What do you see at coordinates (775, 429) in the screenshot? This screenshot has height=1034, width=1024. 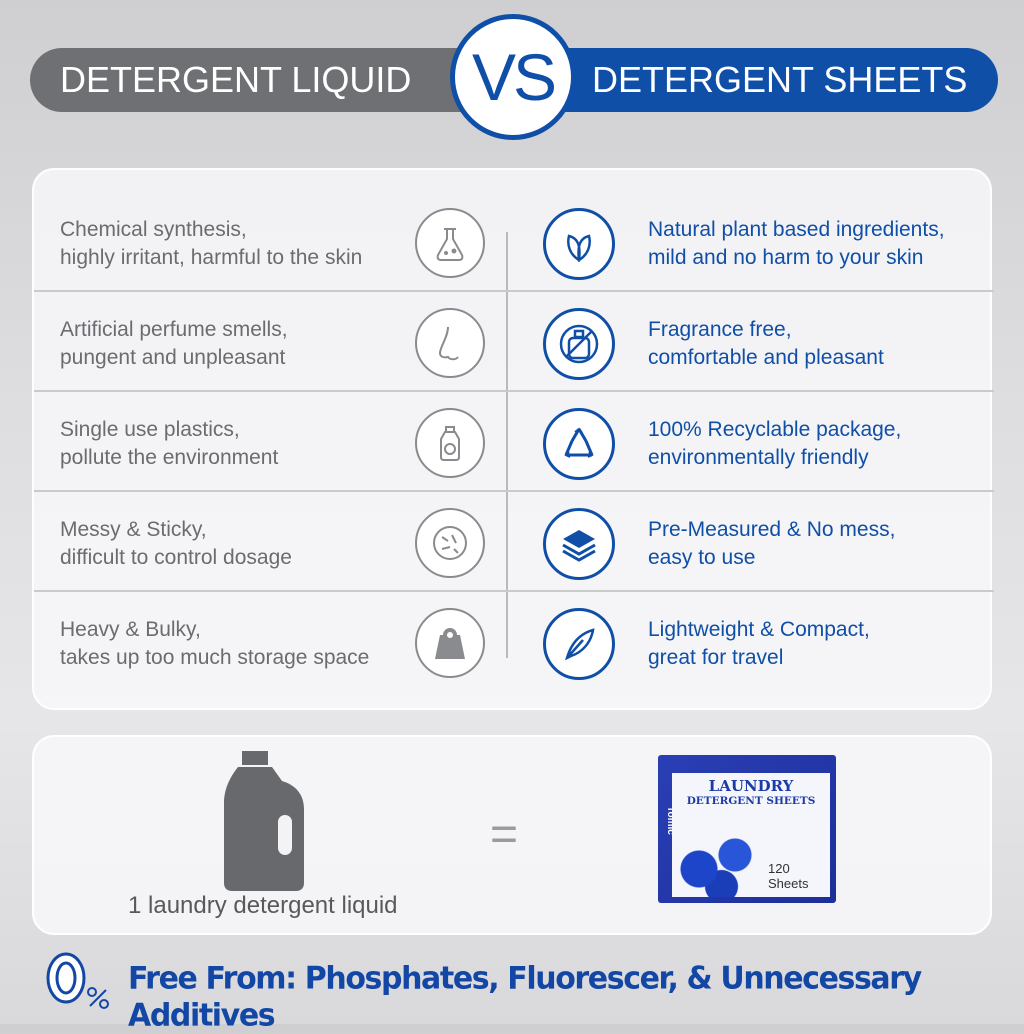 I see `line: 100% Recyclable package,` at bounding box center [775, 429].